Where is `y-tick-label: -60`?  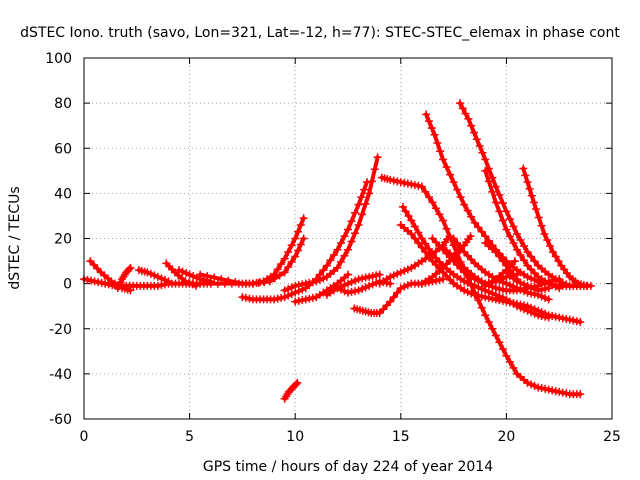
y-tick-label: -60 is located at coordinates (60, 420).